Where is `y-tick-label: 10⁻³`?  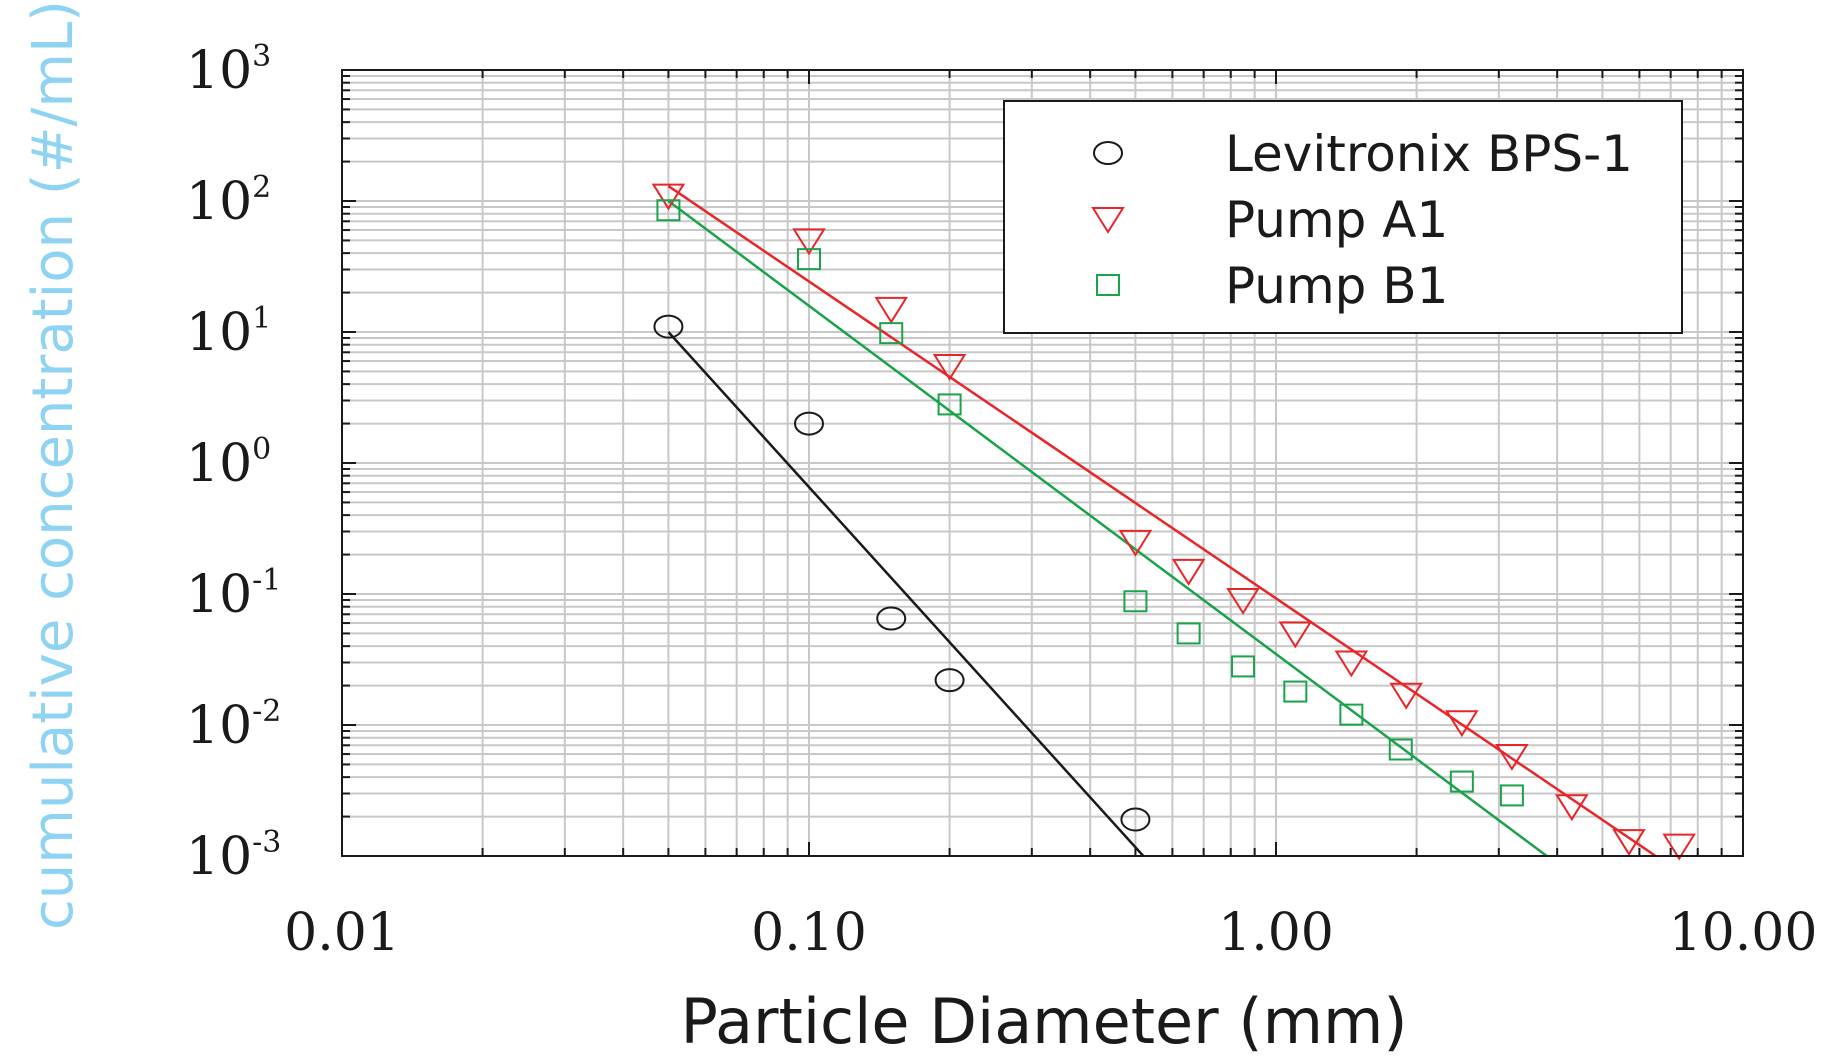
y-tick-label: 10⁻³ is located at coordinates (233, 856).